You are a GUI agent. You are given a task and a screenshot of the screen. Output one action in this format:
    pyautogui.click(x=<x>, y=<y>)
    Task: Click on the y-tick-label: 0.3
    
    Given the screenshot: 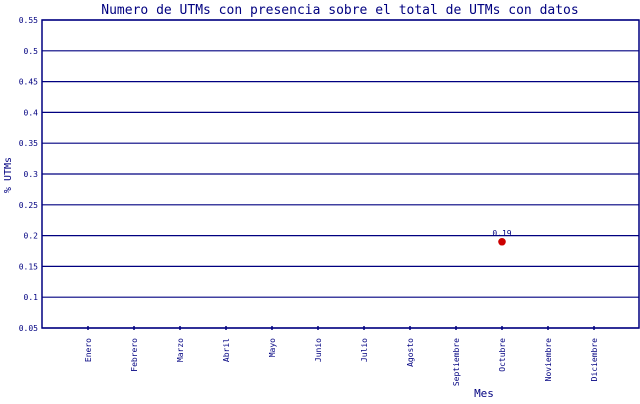 What is the action you would take?
    pyautogui.click(x=31, y=174)
    